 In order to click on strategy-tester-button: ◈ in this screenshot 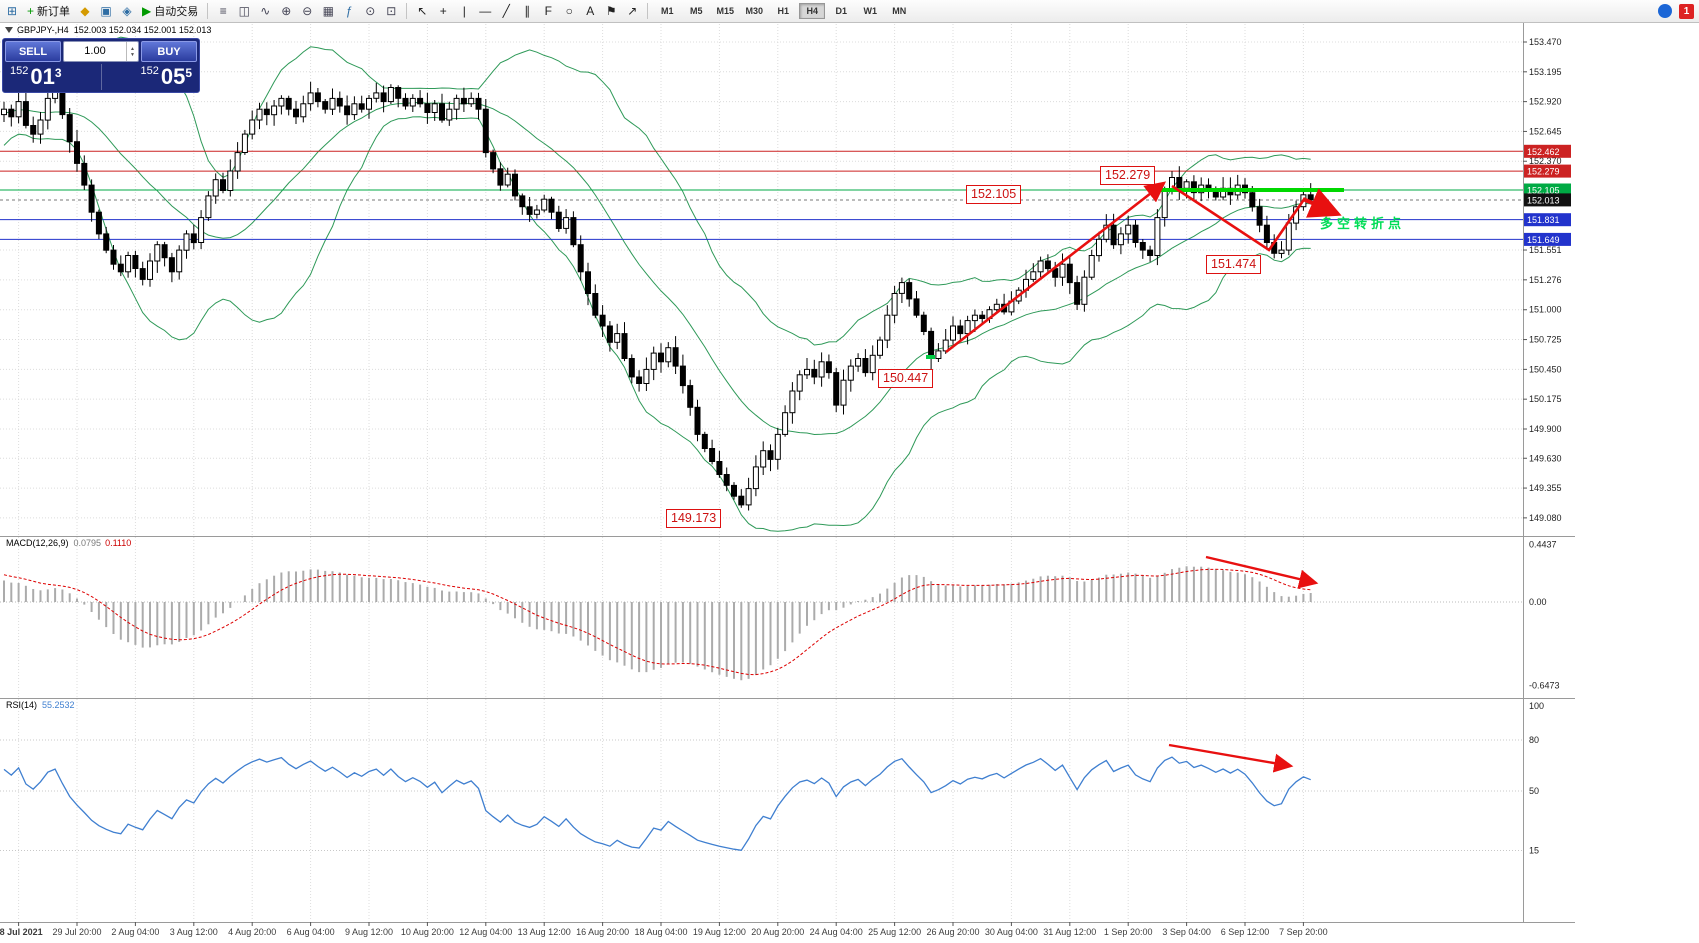, I will do `click(127, 11)`.